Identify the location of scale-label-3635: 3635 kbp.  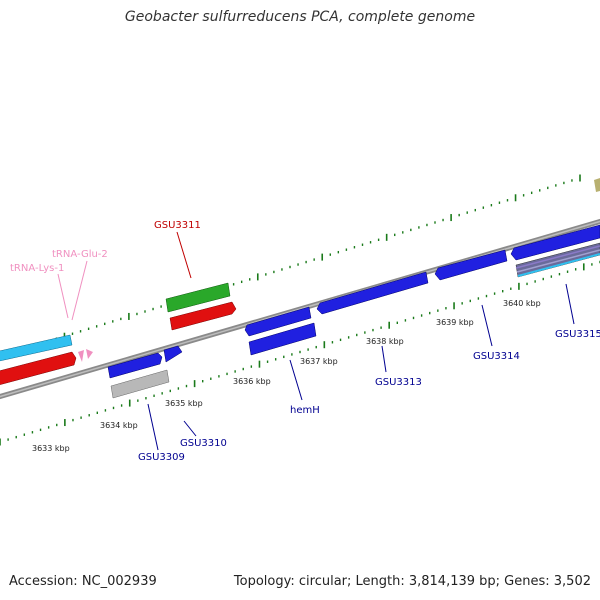
(184, 403).